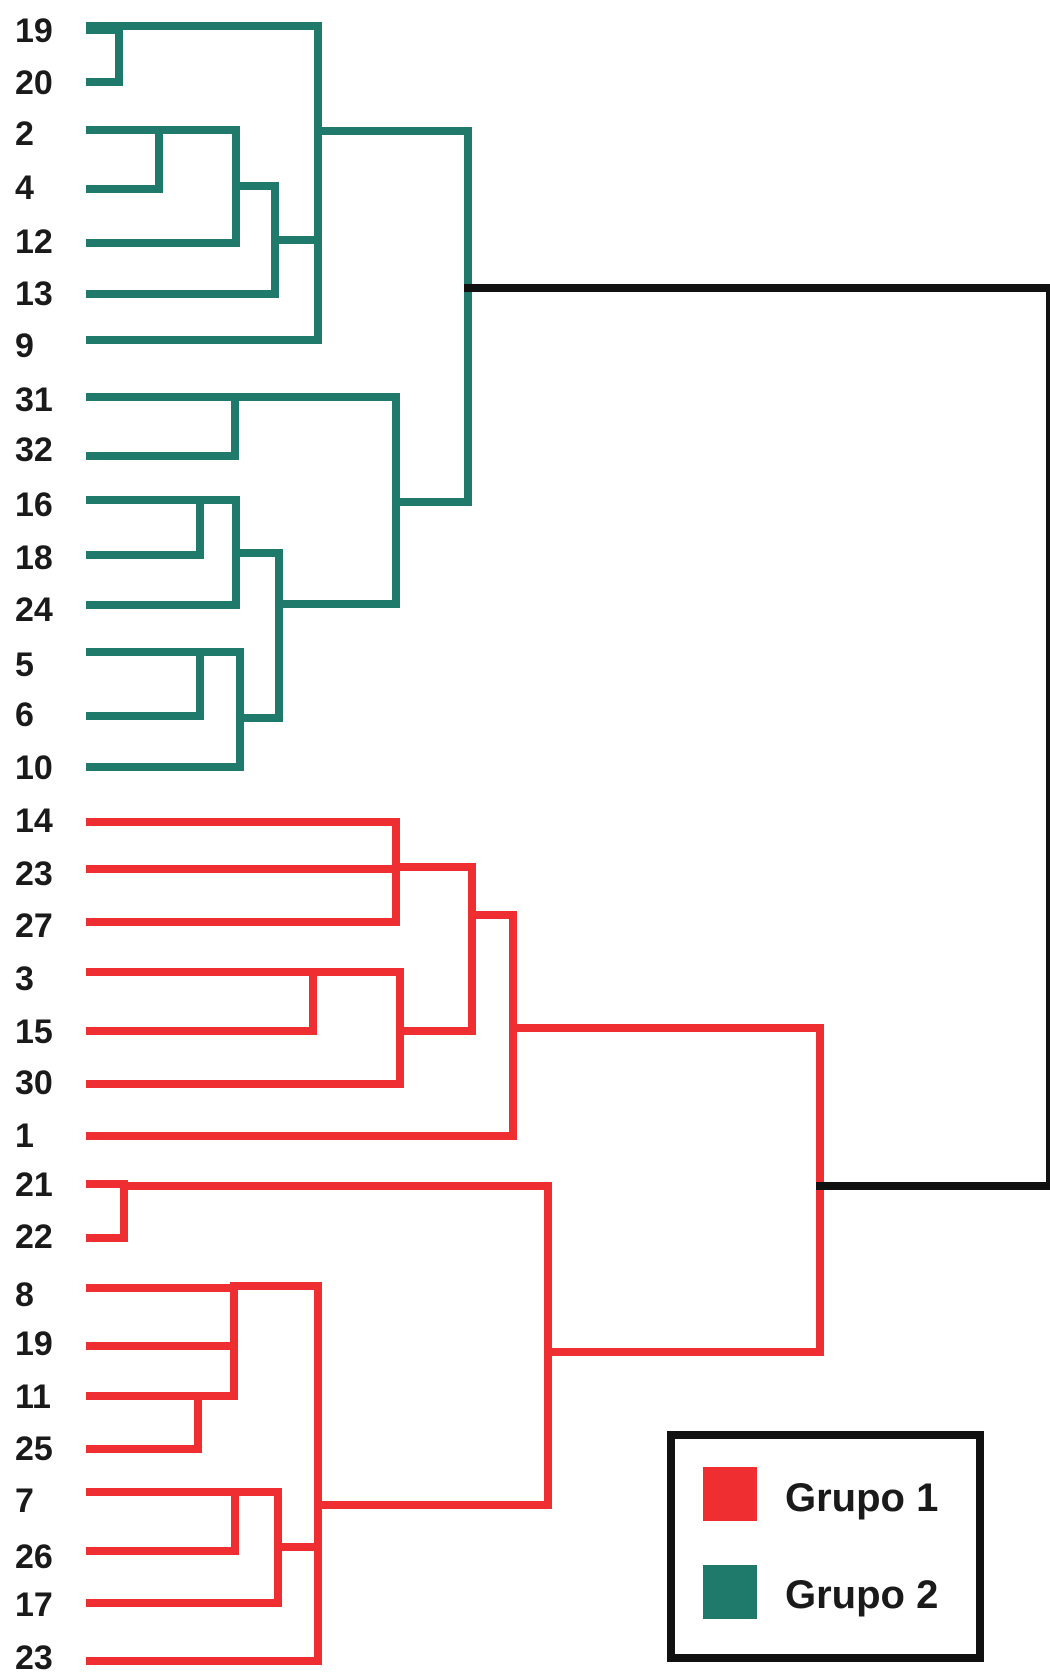  I want to click on leaf-label-21: 21, so click(34, 1185).